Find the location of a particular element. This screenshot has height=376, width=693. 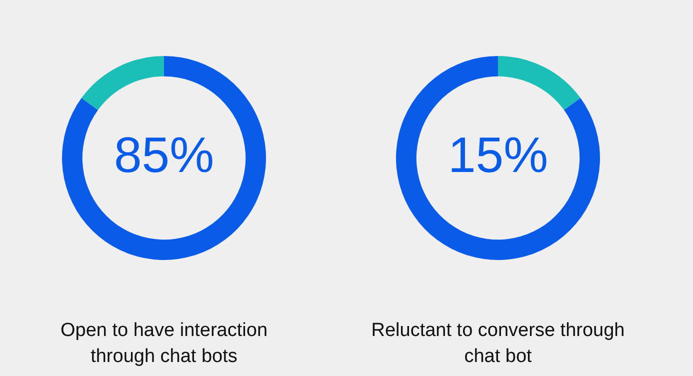

text: Open to have interaction through chat bots is located at coordinates (164, 344).